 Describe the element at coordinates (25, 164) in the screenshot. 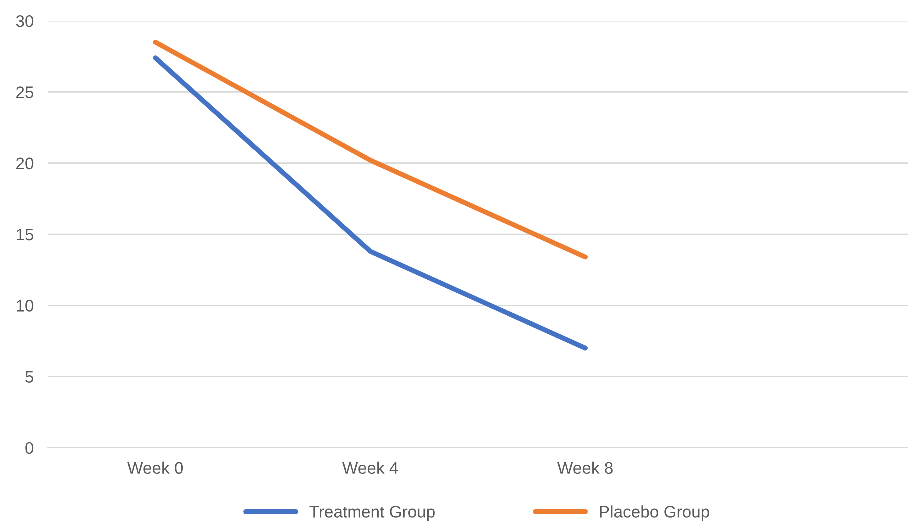

I see `y-tick-label: 20` at that location.